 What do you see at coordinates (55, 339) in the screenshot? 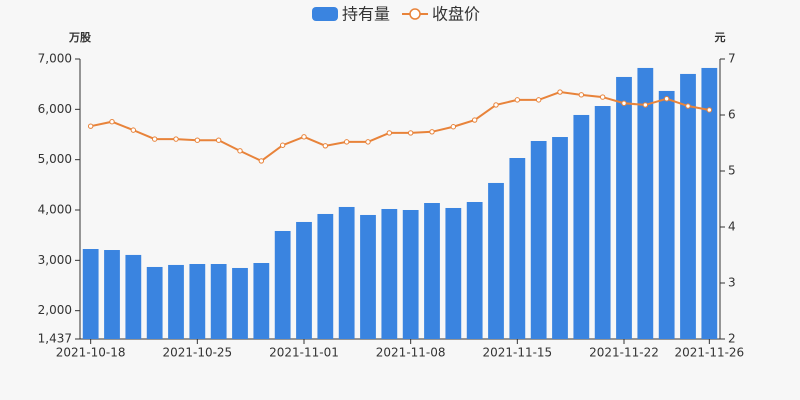
I see `y-tick-label: 1,437` at bounding box center [55, 339].